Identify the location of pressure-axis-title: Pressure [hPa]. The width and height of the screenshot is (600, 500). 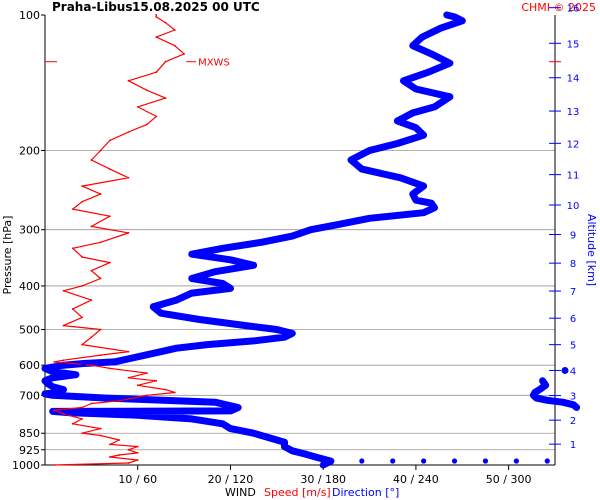
(7, 255).